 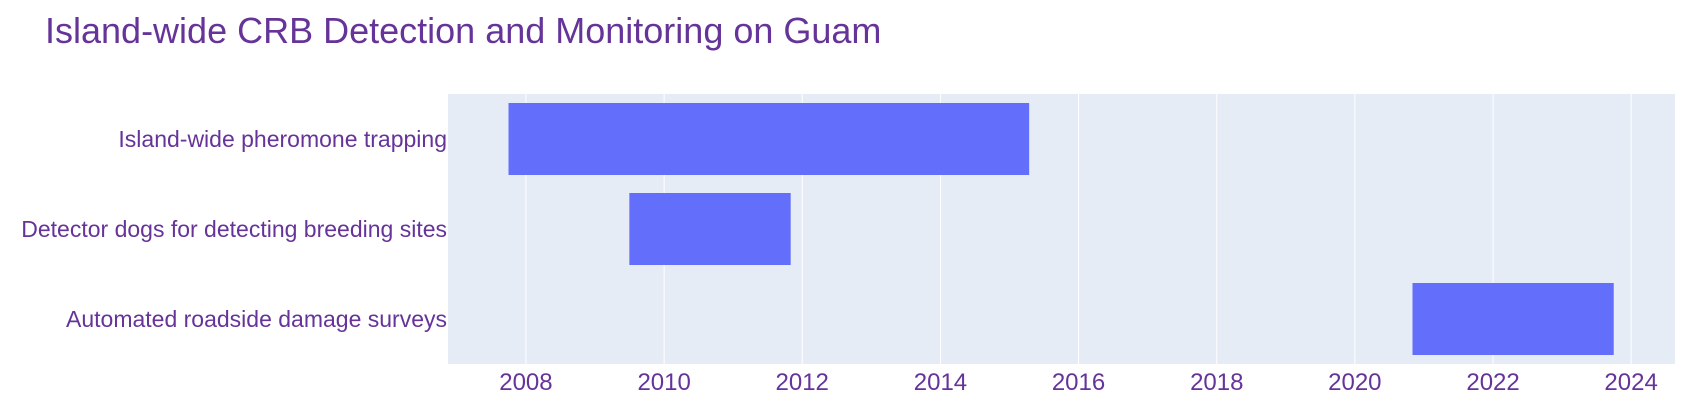 I want to click on x-tick-label: 2008, so click(x=525, y=382).